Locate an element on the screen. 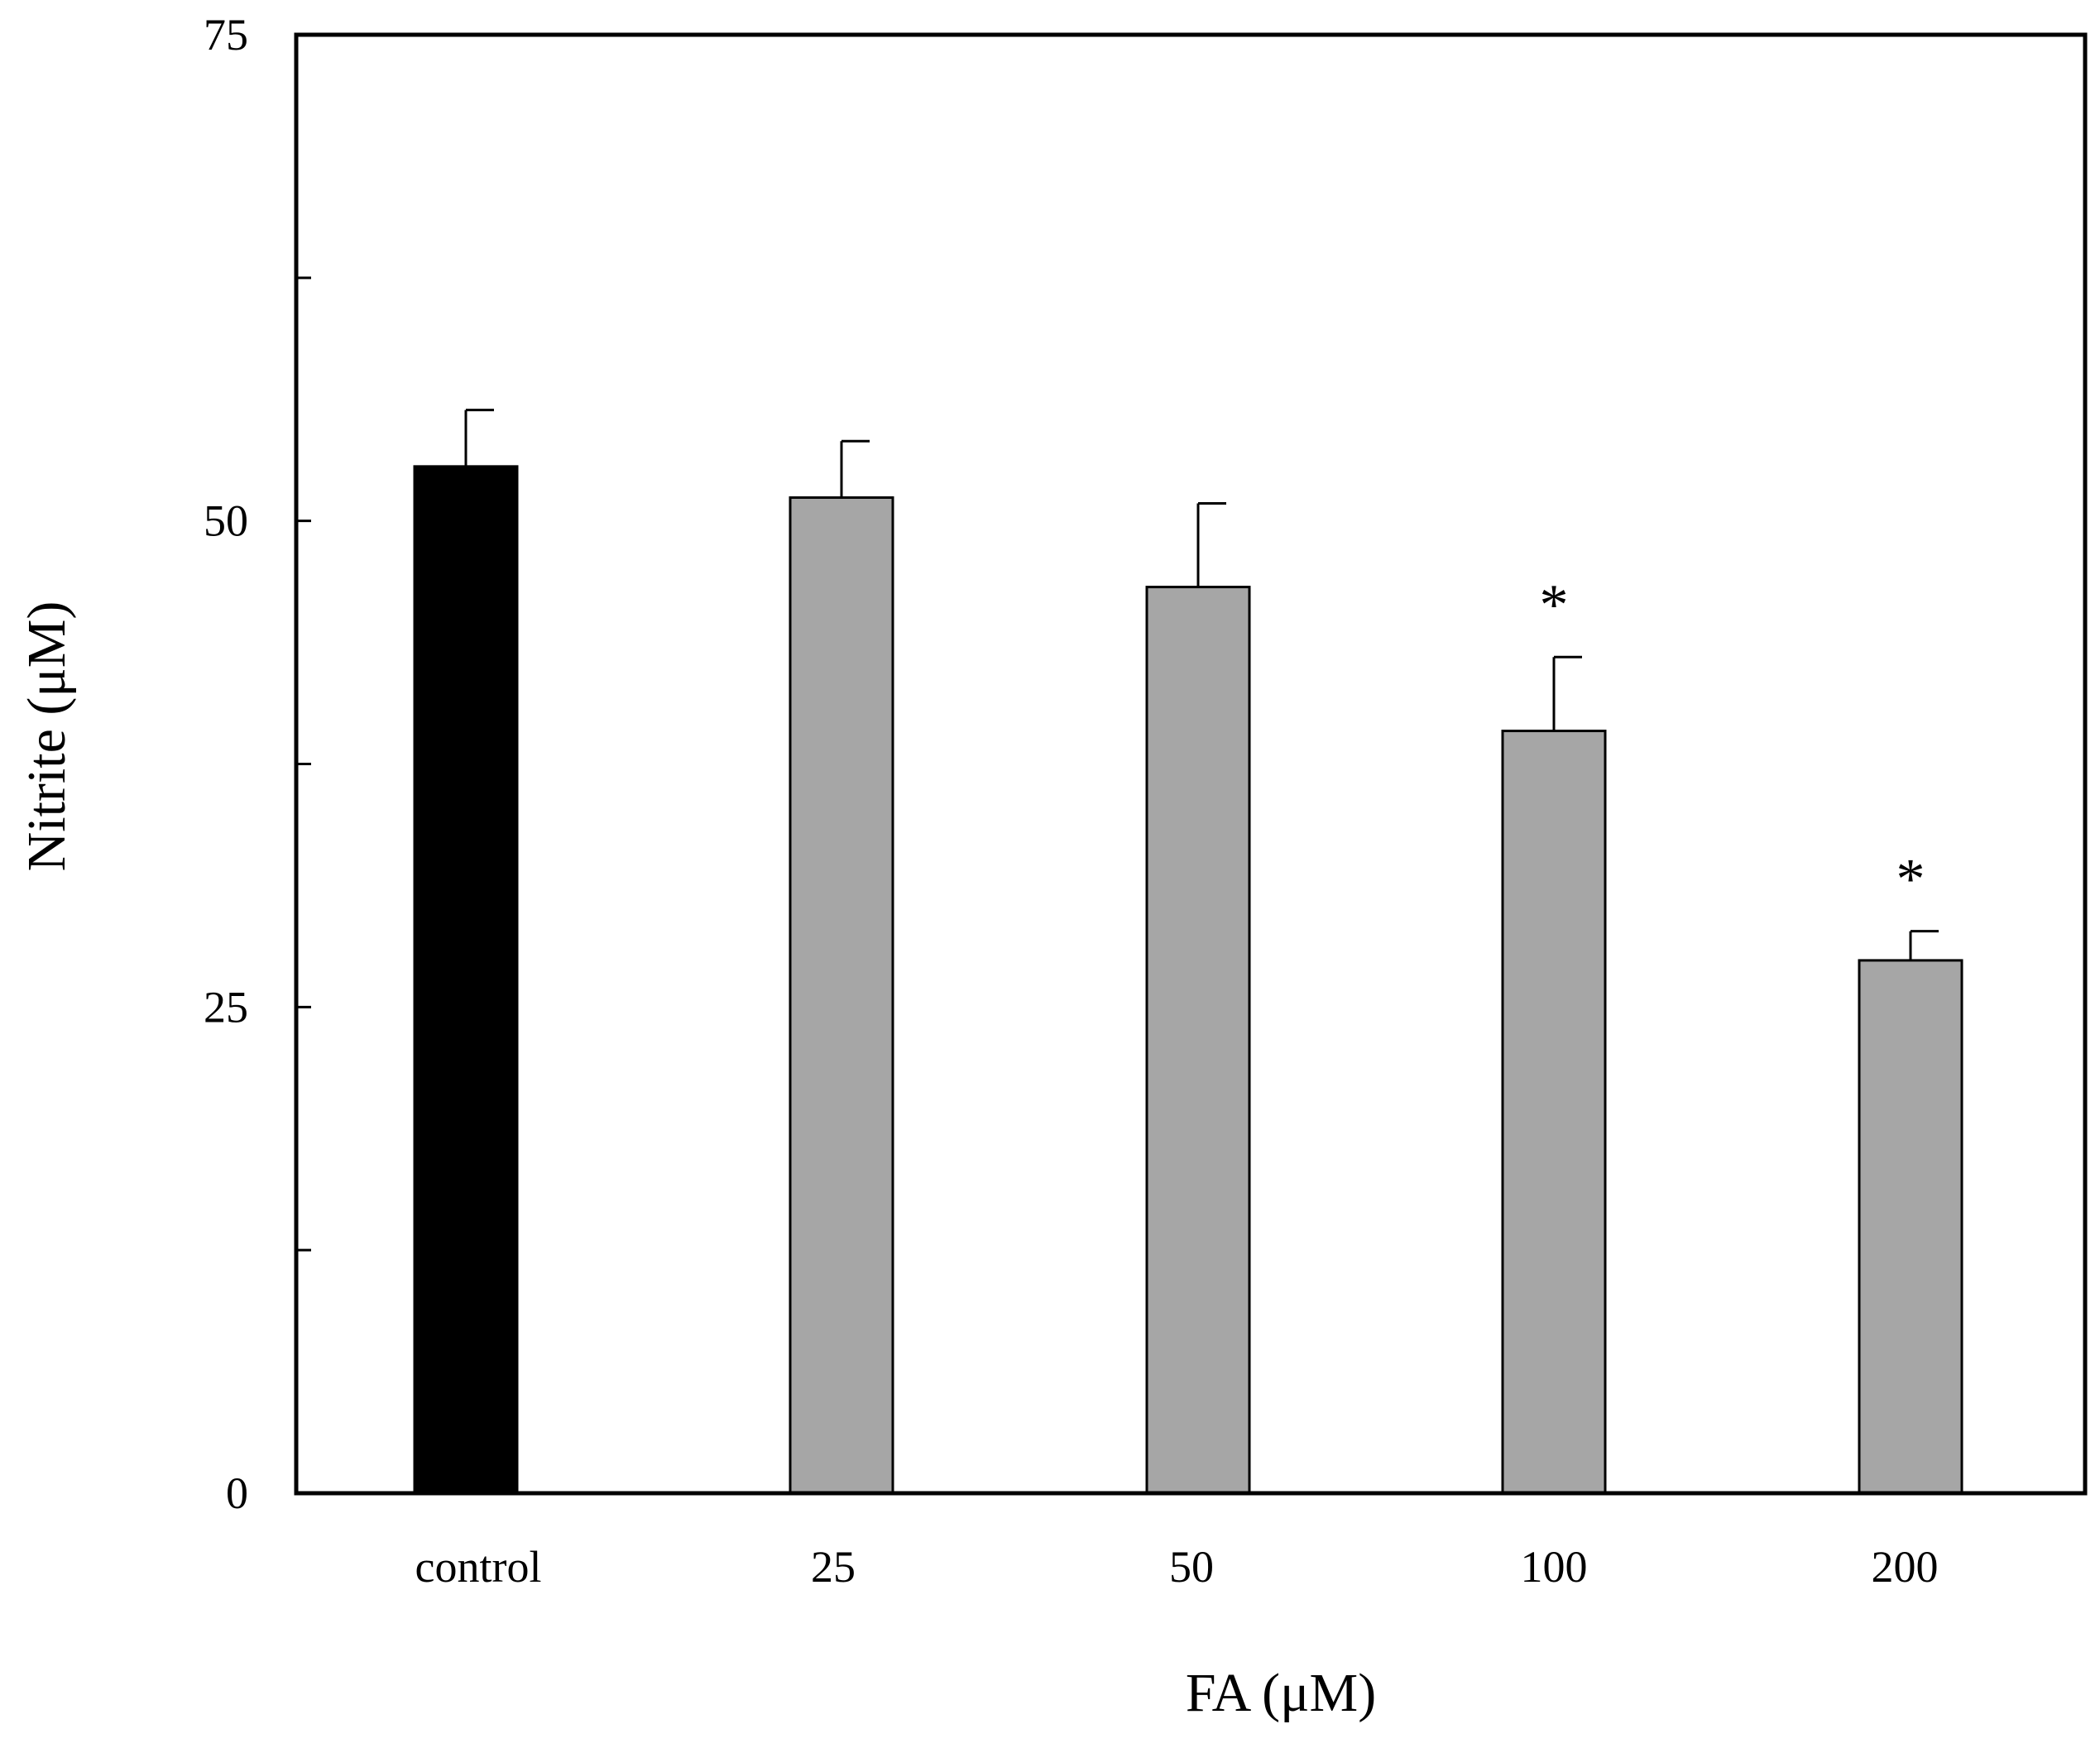  x-tick-label: 100 is located at coordinates (1554, 1567).